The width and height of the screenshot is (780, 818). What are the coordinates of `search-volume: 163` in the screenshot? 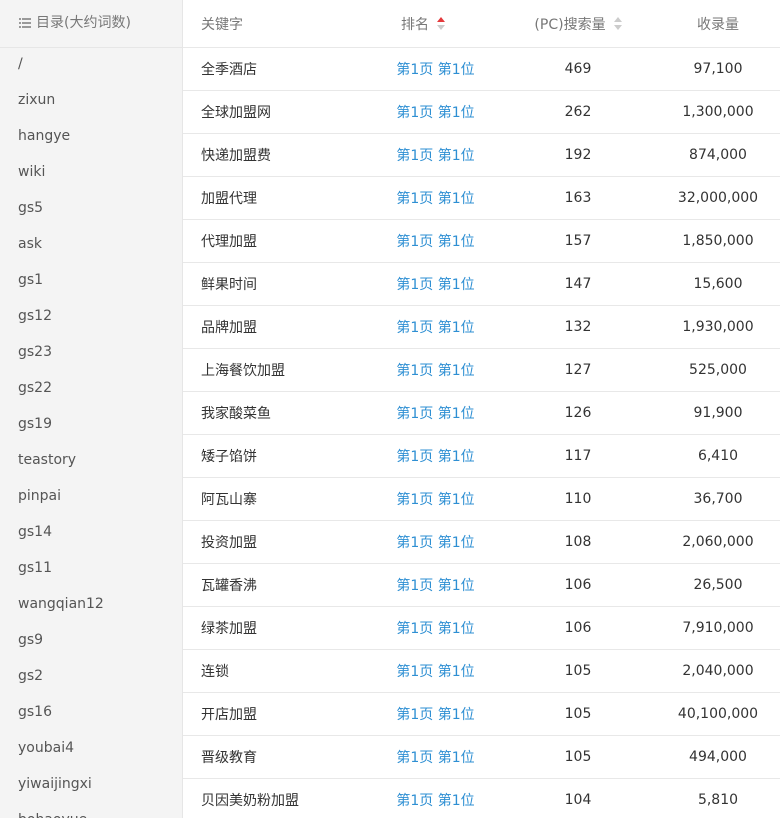 It's located at (578, 198).